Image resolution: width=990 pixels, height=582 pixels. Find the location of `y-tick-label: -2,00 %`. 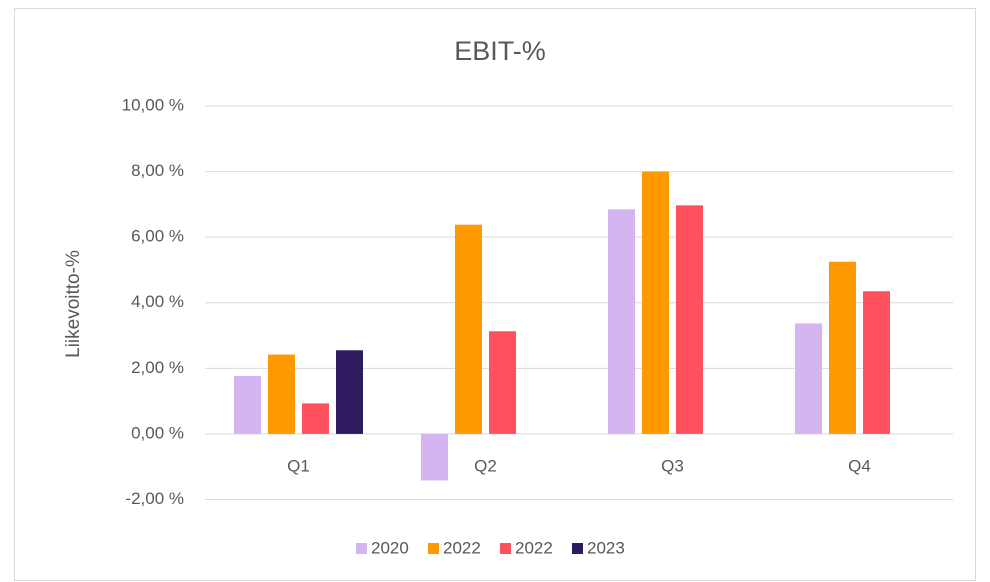

y-tick-label: -2,00 % is located at coordinates (154, 498).